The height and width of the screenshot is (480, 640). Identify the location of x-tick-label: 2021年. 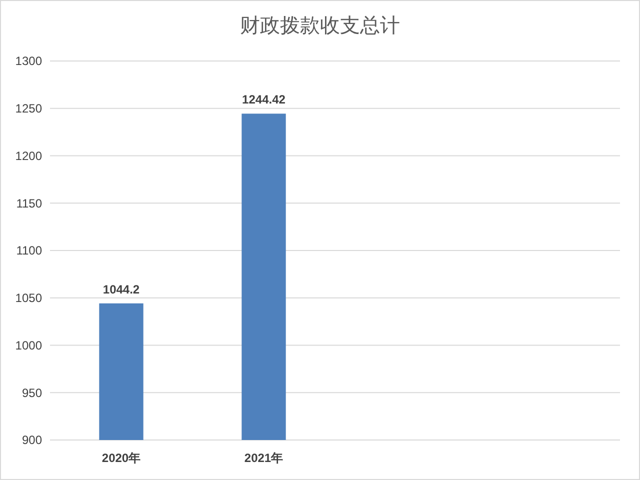
(264, 458).